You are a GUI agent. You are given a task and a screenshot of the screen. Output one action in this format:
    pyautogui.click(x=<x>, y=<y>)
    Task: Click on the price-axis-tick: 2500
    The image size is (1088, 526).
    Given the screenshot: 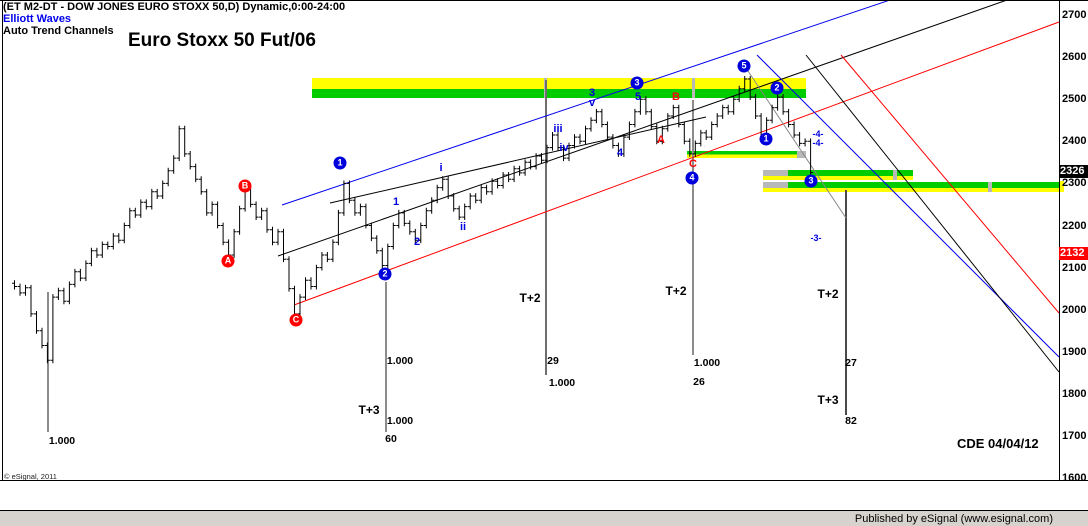 What is the action you would take?
    pyautogui.click(x=1074, y=99)
    